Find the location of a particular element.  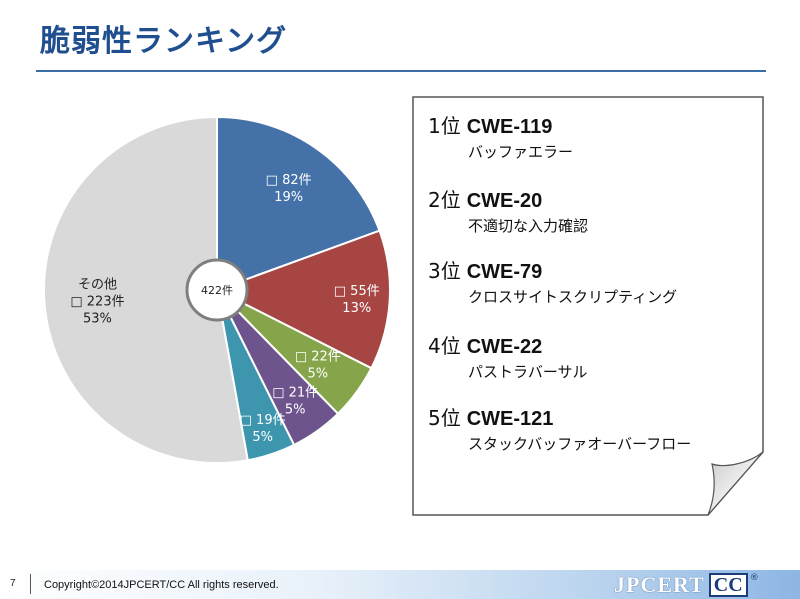

pie-count-label: □ 19件 is located at coordinates (263, 420).